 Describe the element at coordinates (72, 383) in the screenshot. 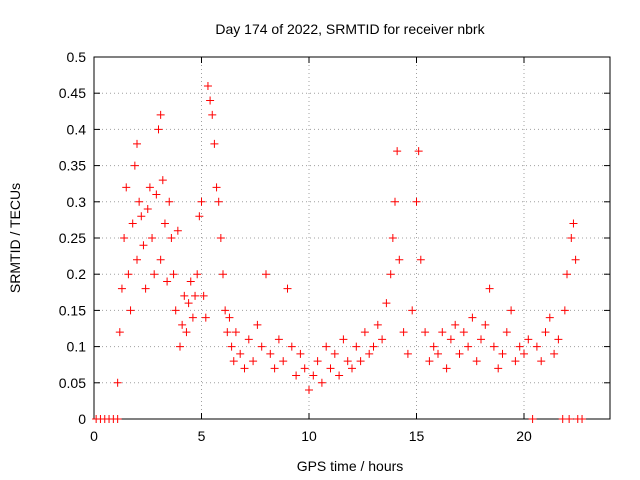

I see `y-tick-label: 0.05` at that location.